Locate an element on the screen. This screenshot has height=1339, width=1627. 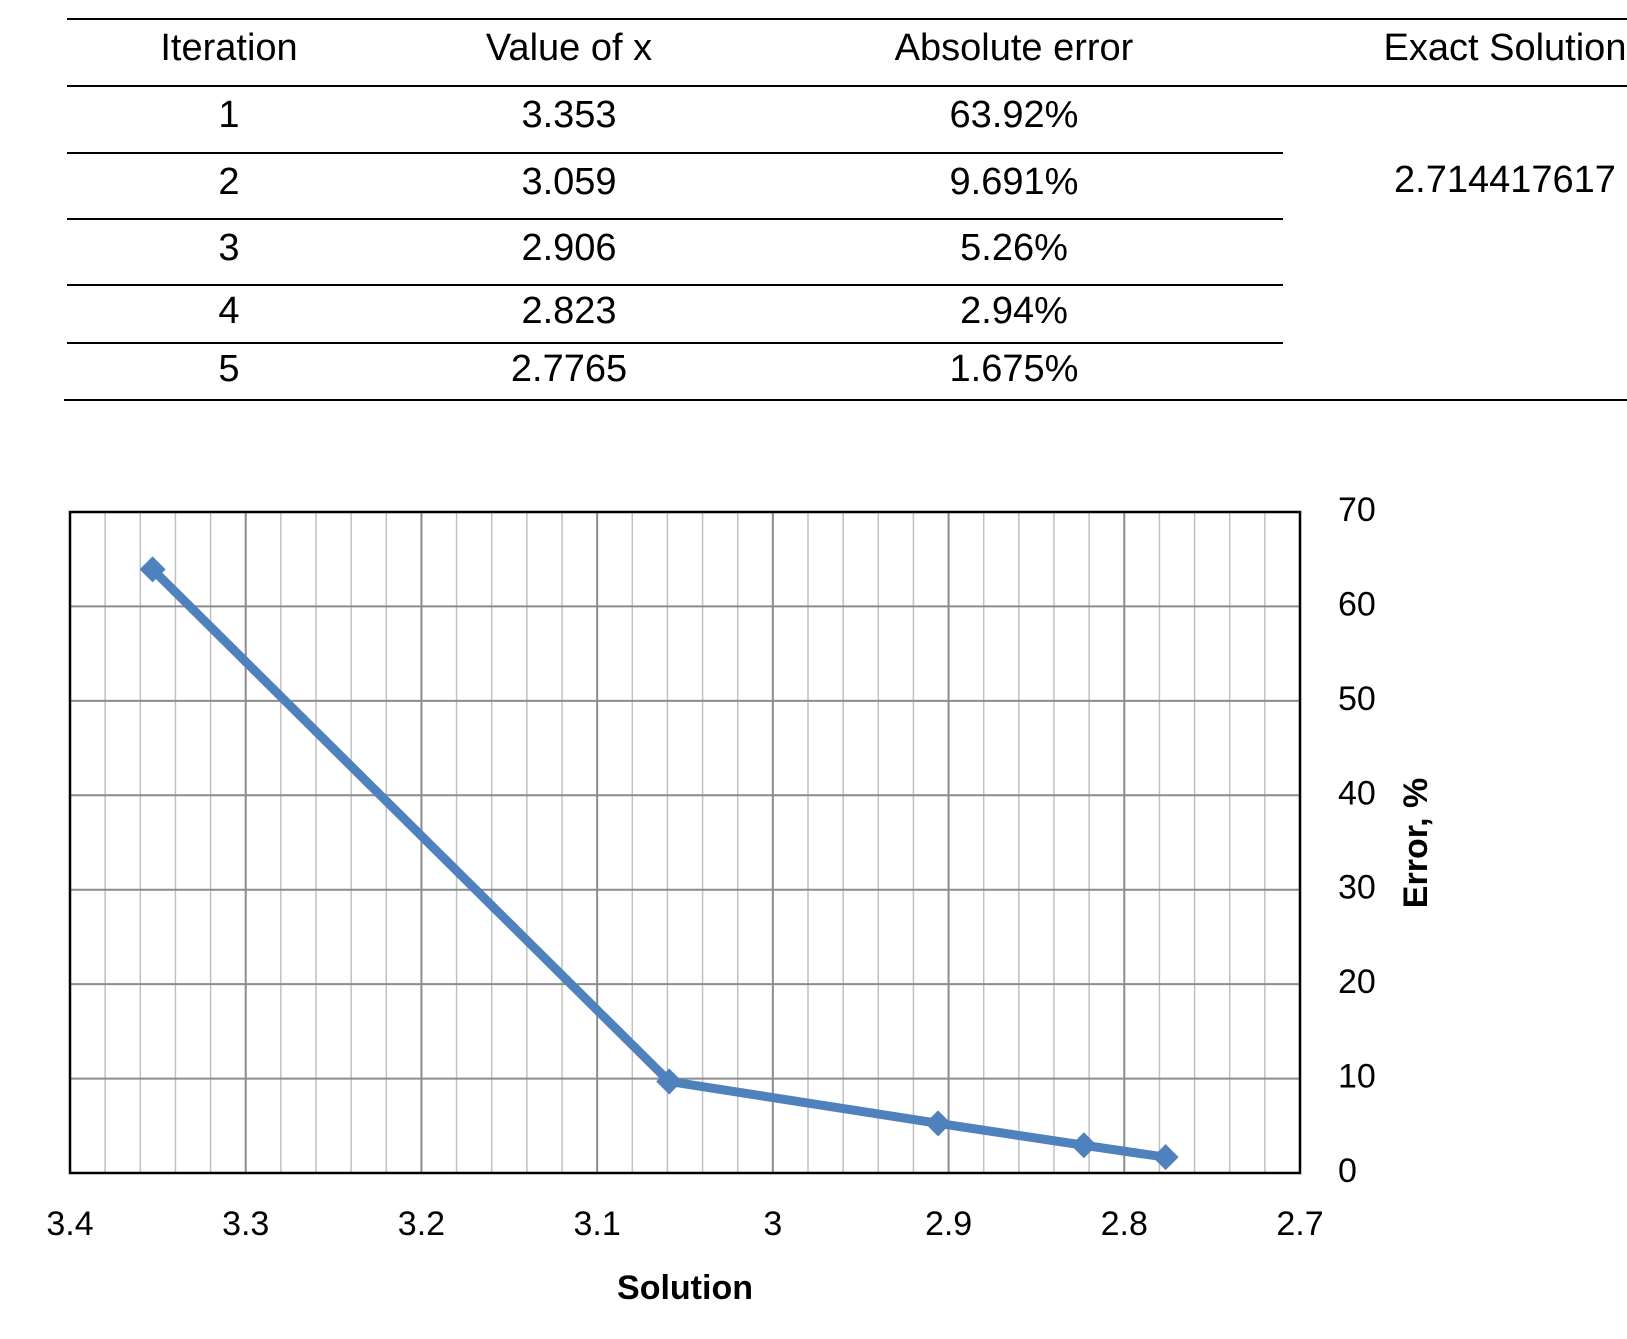
y-tick-label: 70 is located at coordinates (1357, 510).